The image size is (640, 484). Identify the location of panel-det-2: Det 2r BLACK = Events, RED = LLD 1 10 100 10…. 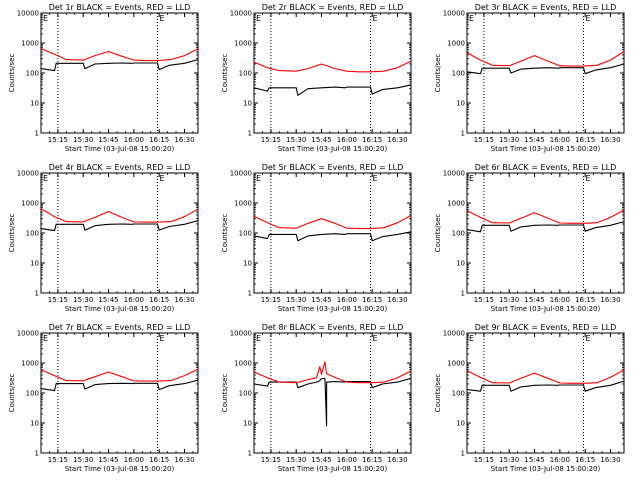
(316, 78).